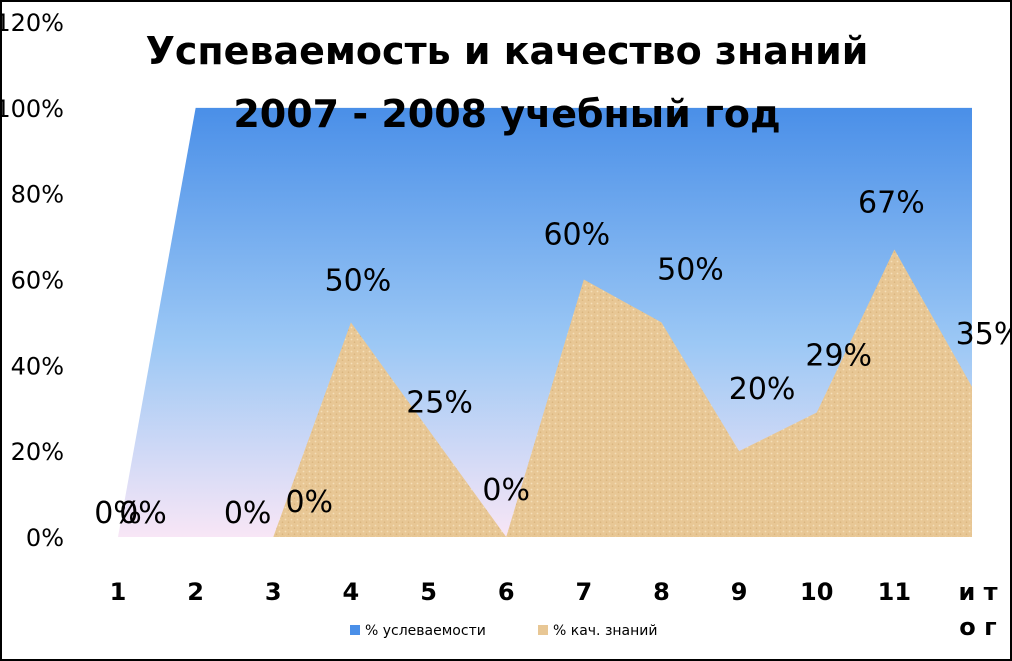  Describe the element at coordinates (894, 592) in the screenshot. I see `x-tick-label: 11` at that location.